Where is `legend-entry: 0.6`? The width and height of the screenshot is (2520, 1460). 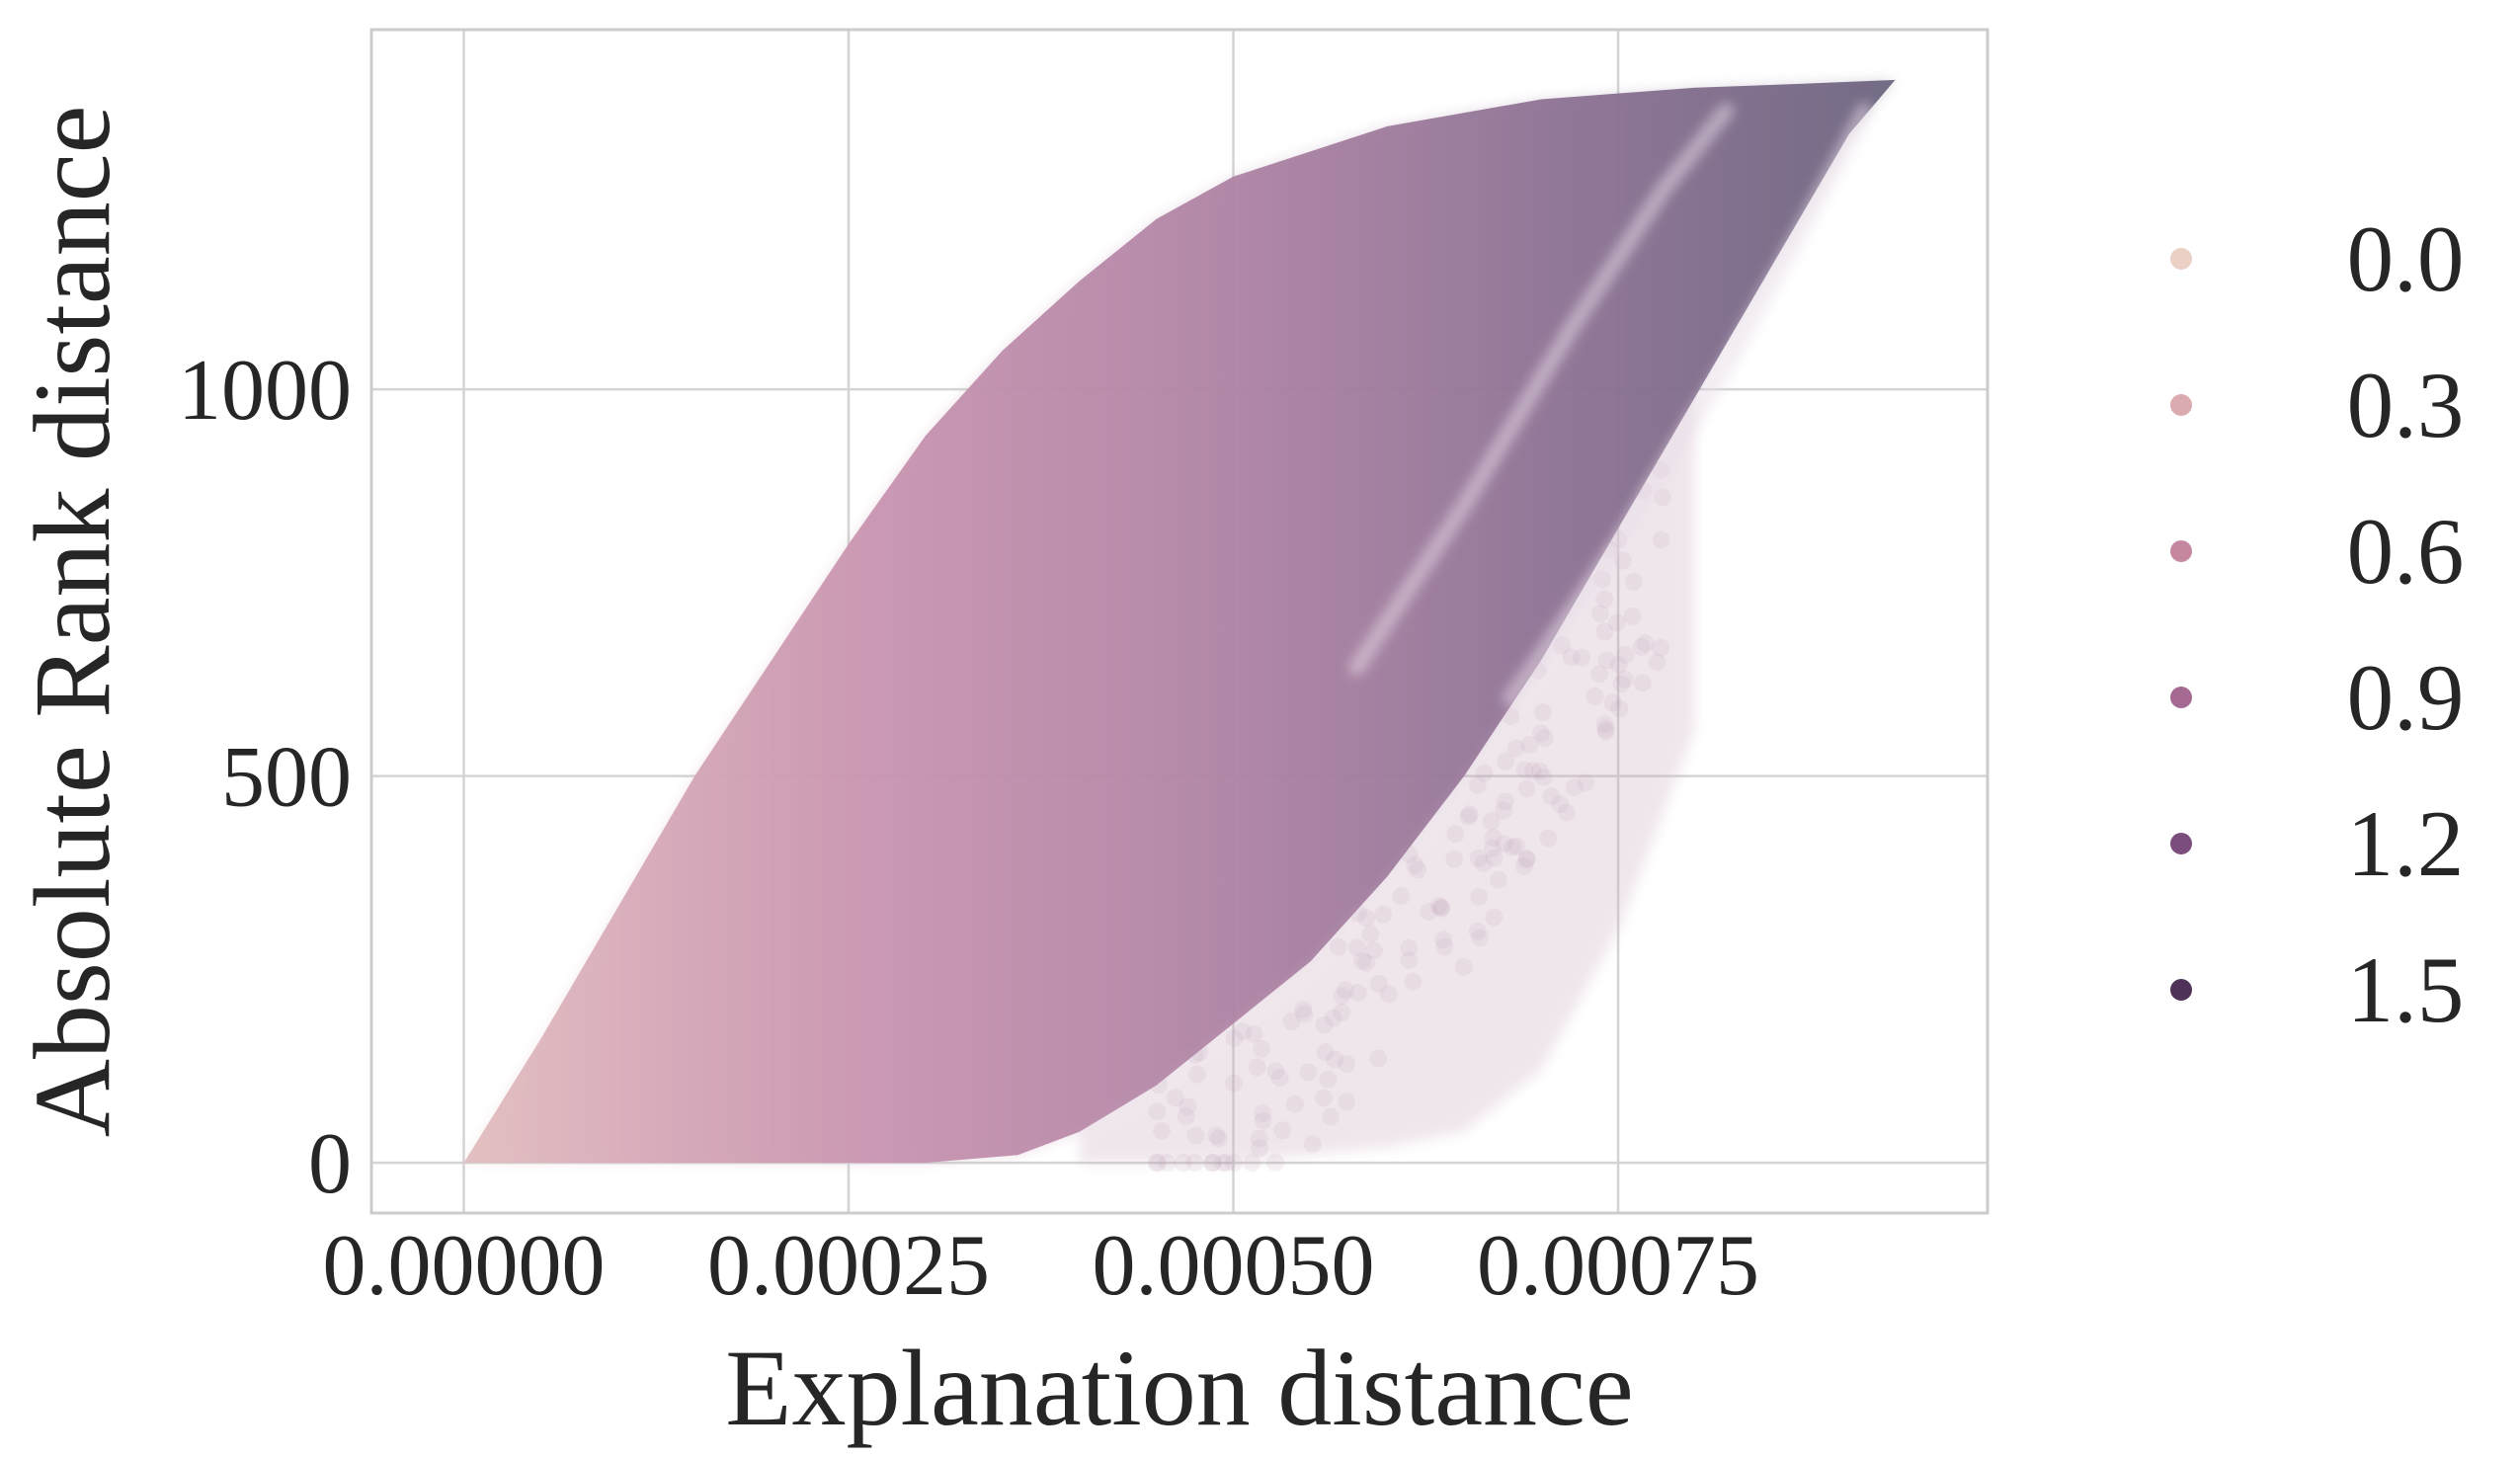
legend-entry: 0.6 is located at coordinates (2317, 551).